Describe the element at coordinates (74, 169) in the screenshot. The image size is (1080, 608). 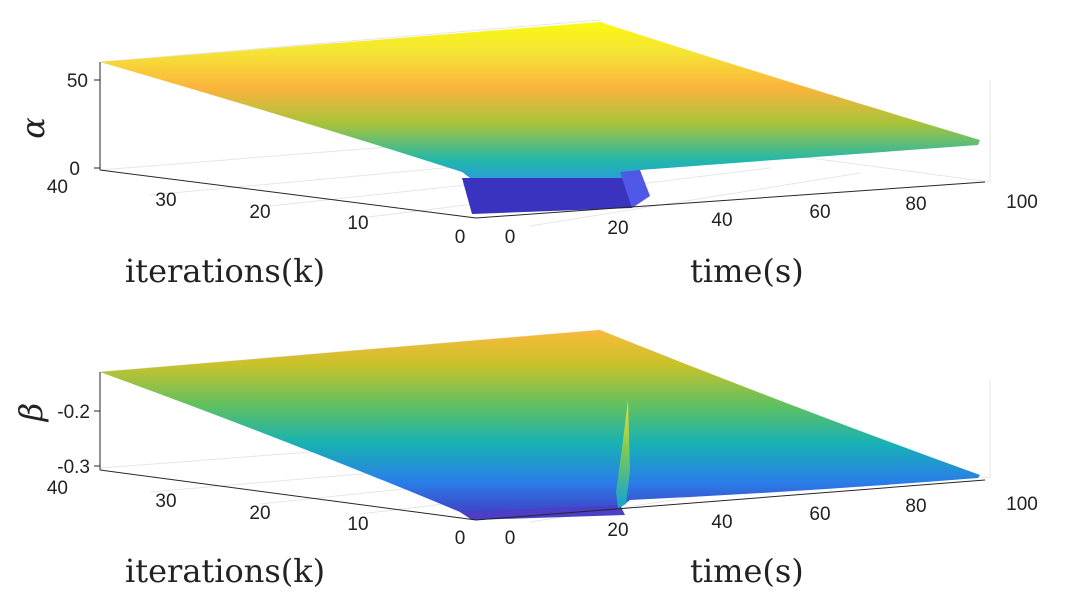
I see `alpha-z-tick: 0` at that location.